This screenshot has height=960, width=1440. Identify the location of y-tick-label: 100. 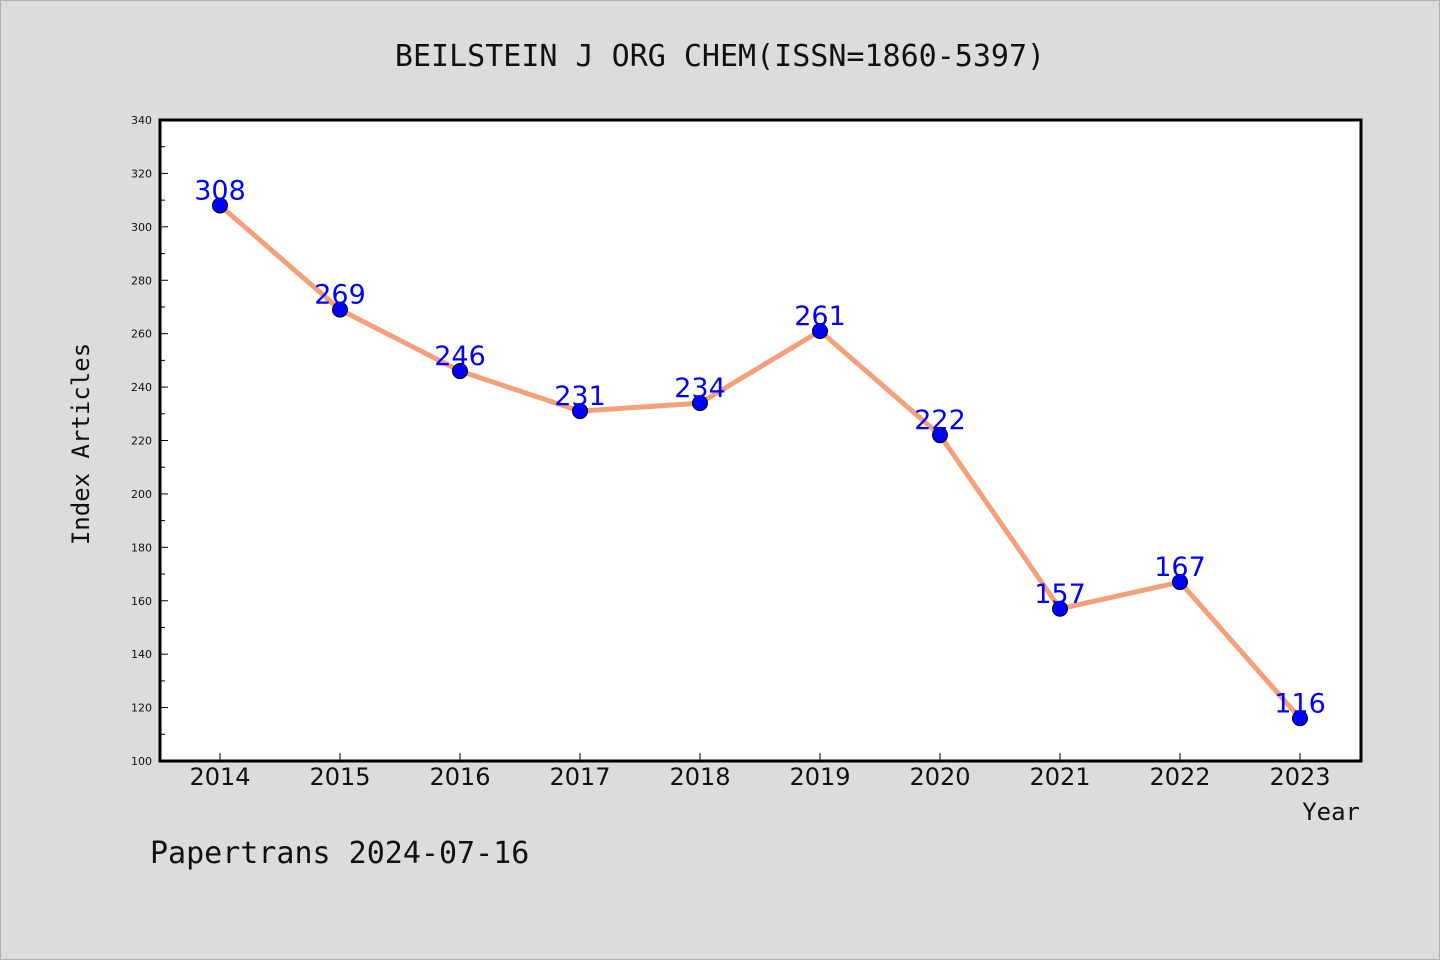
(141, 761).